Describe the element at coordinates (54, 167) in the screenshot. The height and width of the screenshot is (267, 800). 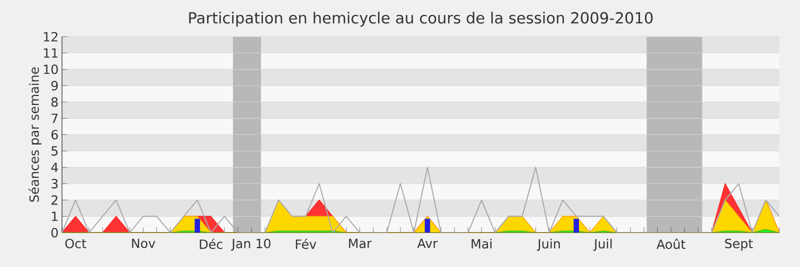
I see `y-tick-label: 4` at that location.